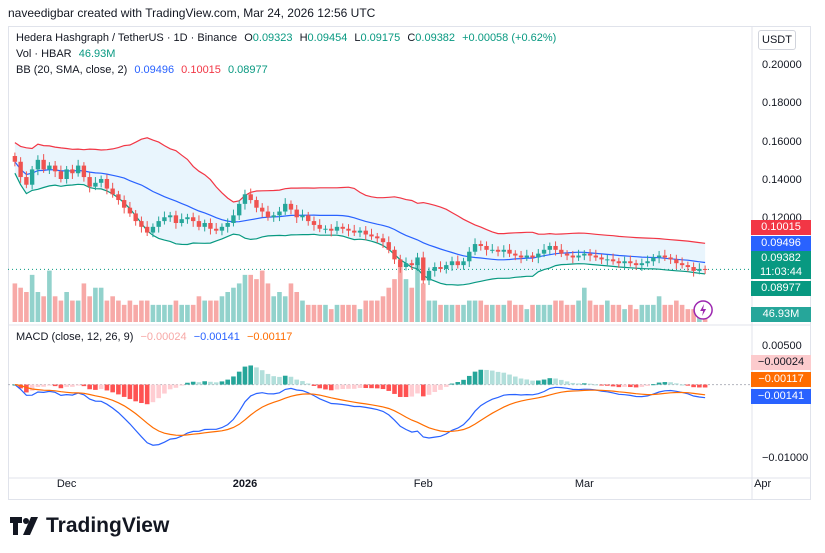 The height and width of the screenshot is (553, 825). I want to click on tradingview-wordmark: TradingView, so click(108, 525).